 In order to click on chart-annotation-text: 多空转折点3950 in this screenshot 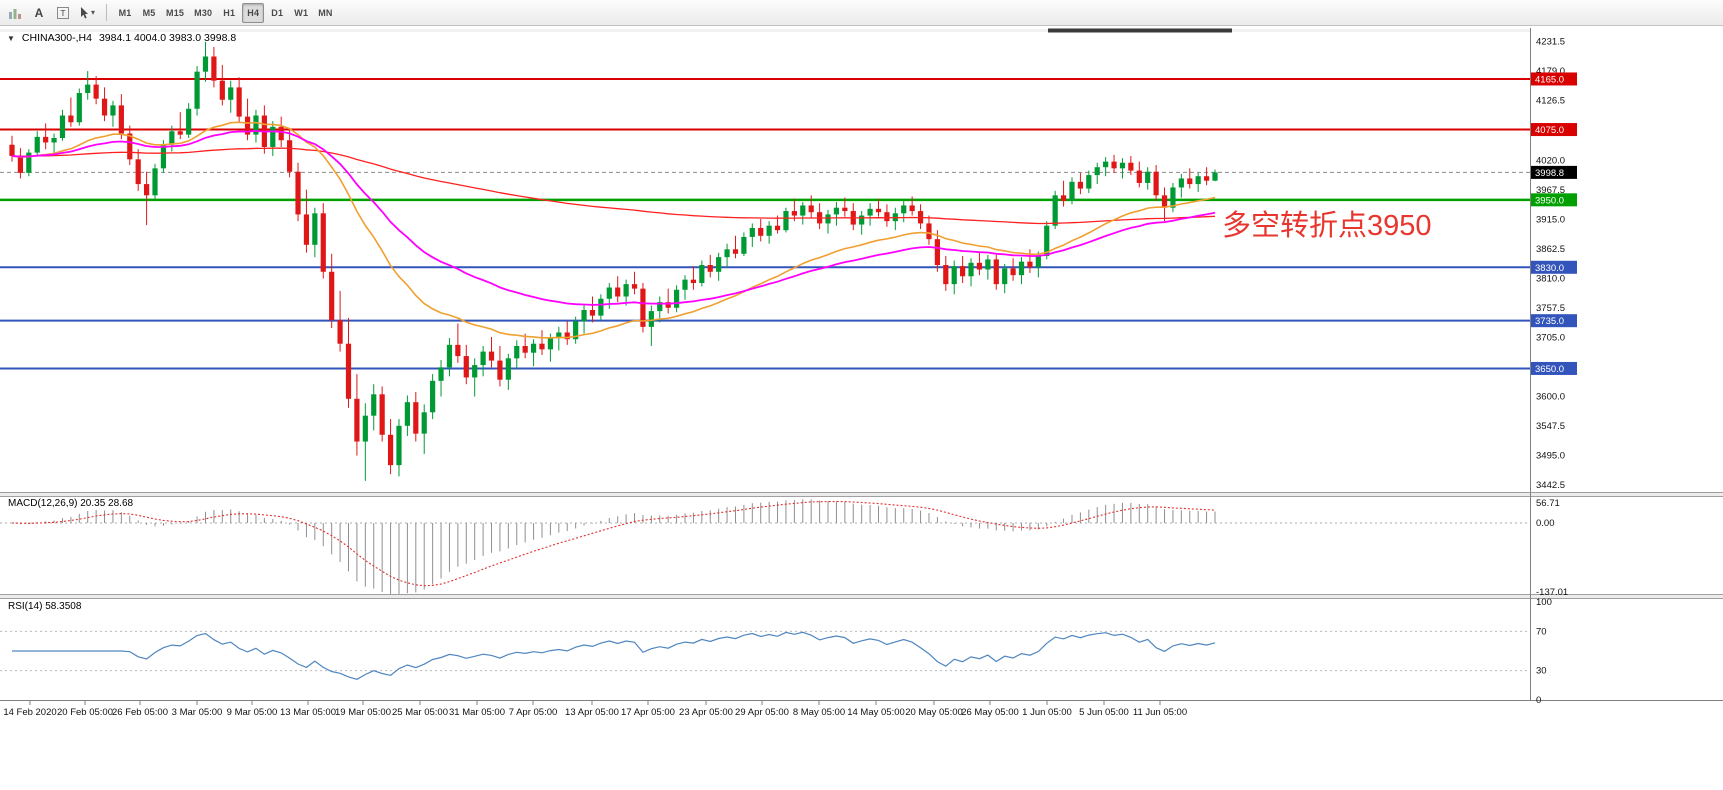, I will do `click(1327, 226)`.